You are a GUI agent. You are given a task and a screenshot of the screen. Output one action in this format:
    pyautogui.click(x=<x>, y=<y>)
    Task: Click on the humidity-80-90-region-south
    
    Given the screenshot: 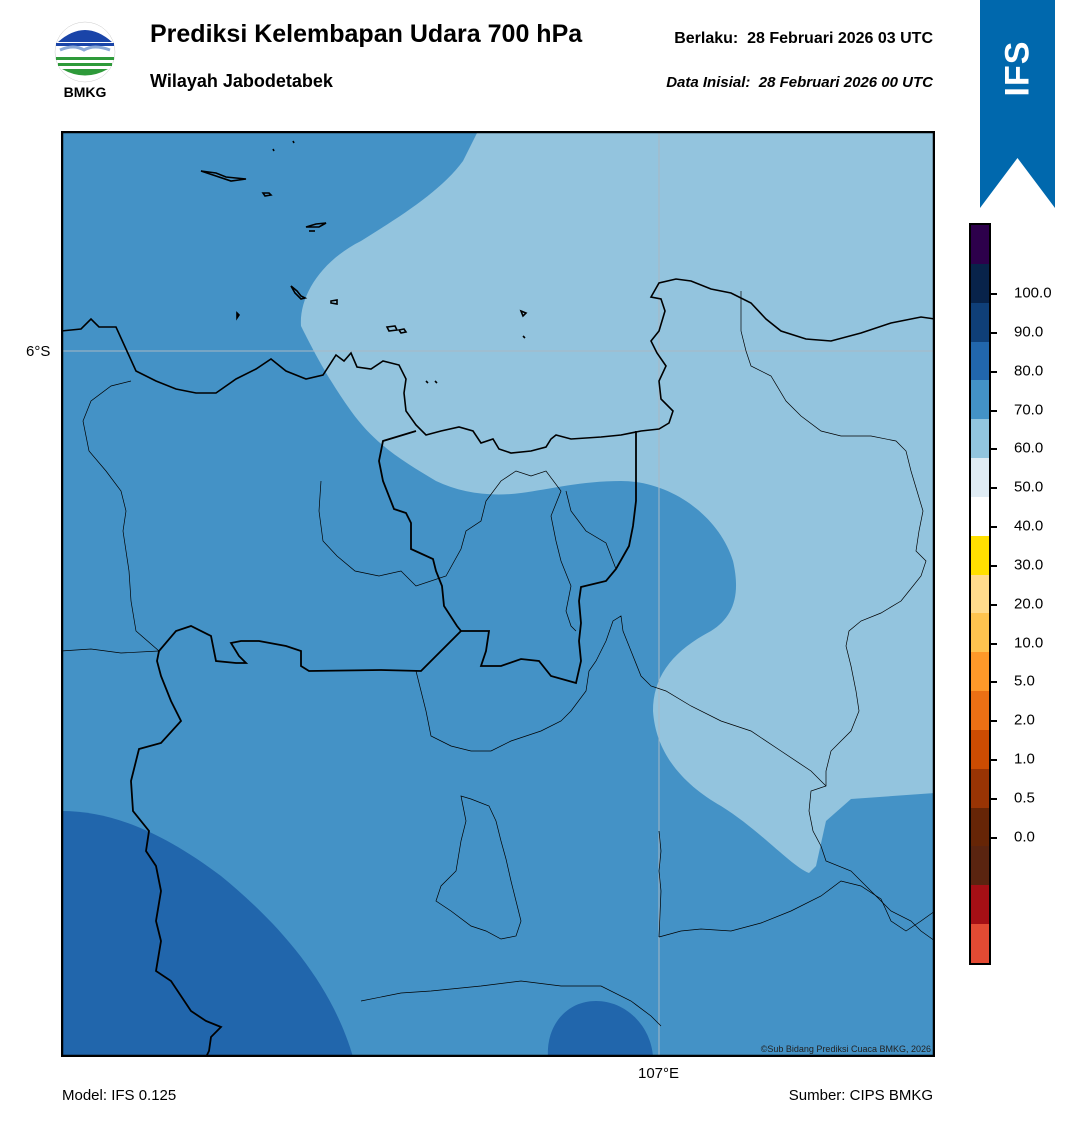 What is the action you would take?
    pyautogui.click(x=600, y=1029)
    